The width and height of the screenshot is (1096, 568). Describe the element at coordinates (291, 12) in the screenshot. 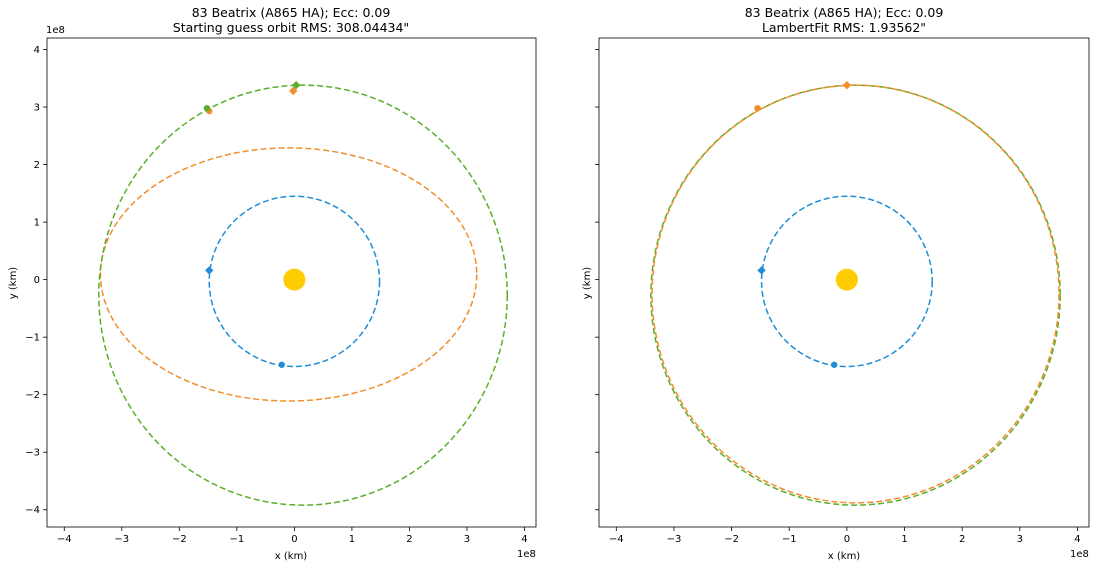

I see `left-title-line1: 83 Beatrix (A865 HA); Ecc: 0.09` at that location.